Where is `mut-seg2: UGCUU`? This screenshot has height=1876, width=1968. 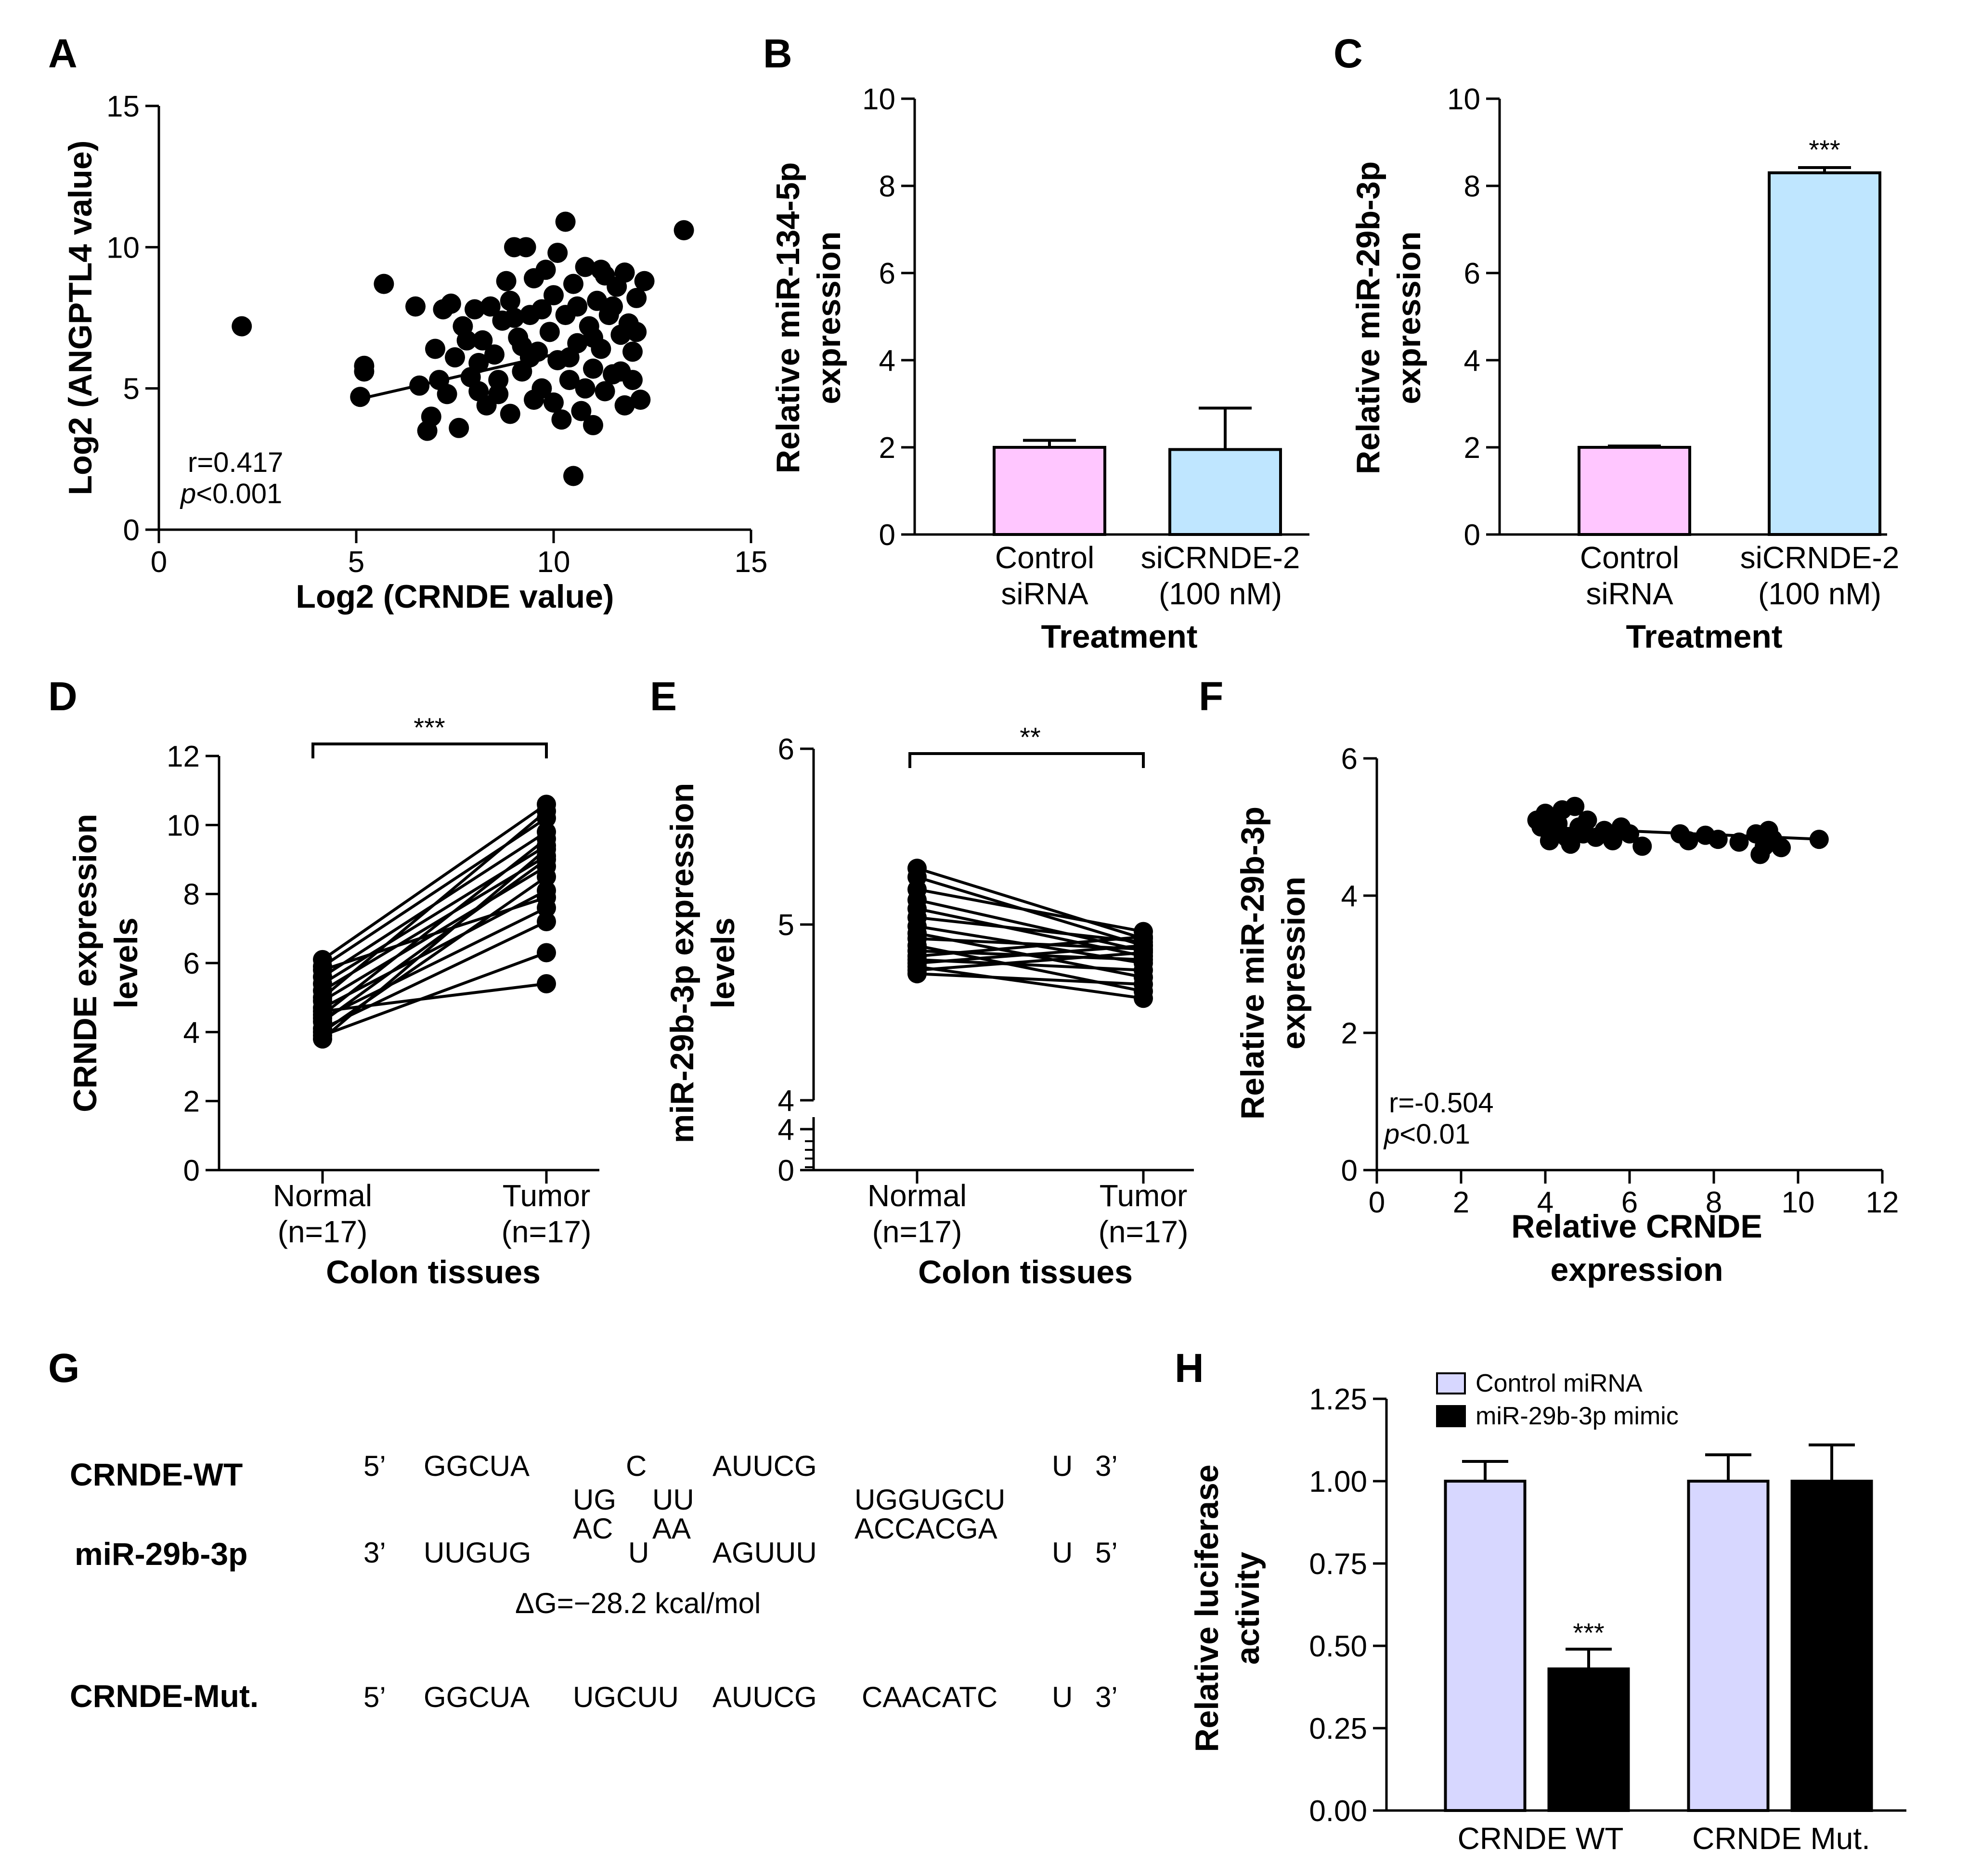
mut-seg2: UGCUU is located at coordinates (626, 1697).